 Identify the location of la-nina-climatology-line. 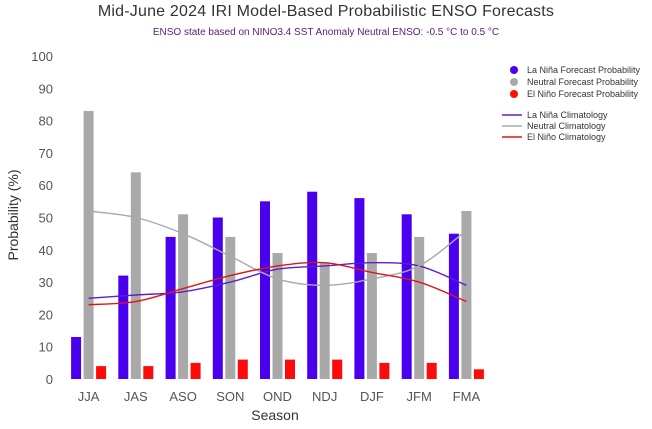
(277, 280).